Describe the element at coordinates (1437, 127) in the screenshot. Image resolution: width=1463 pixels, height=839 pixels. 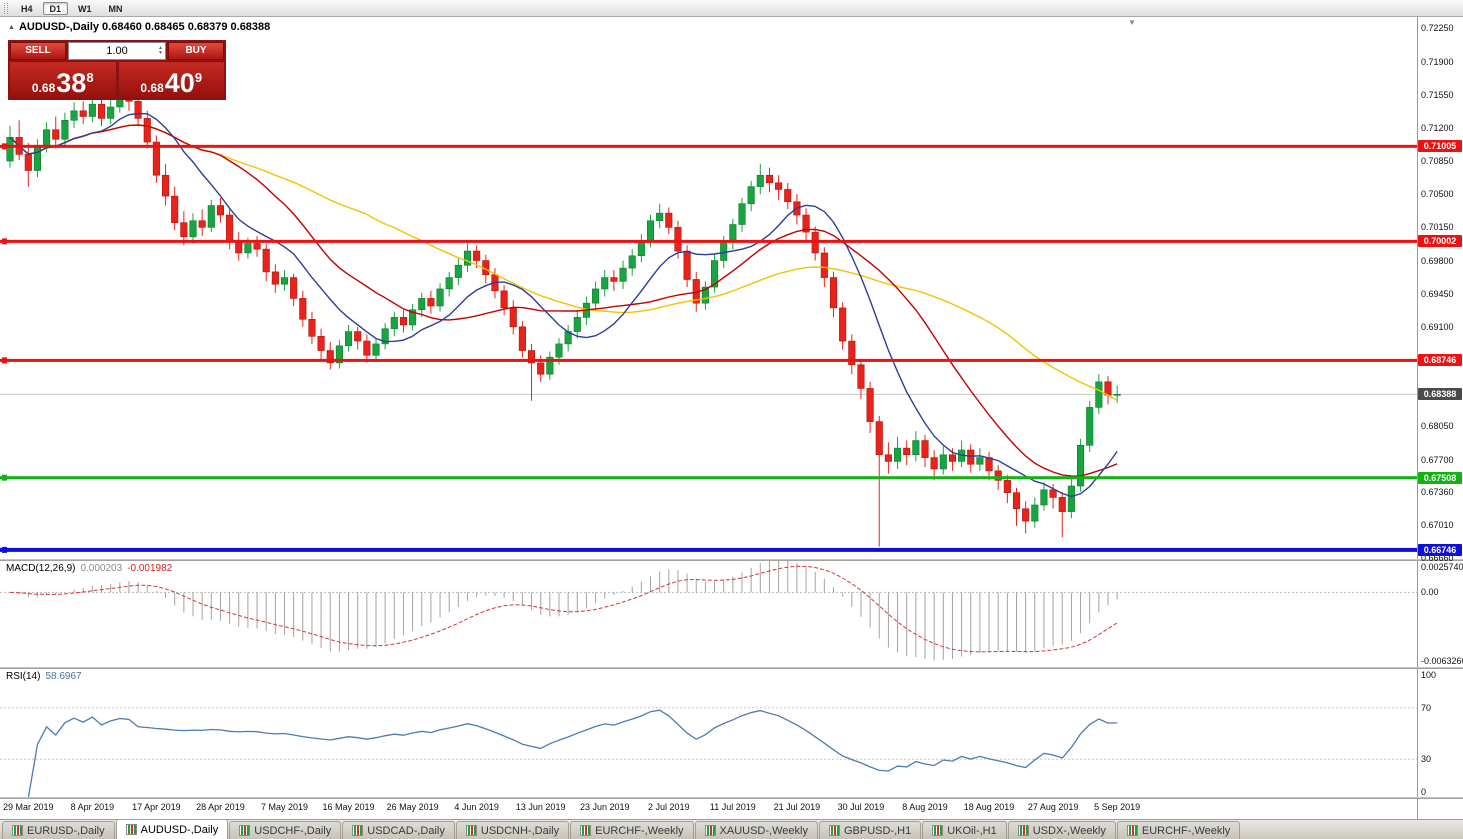
I see `price-axis-label: 0.71200` at that location.